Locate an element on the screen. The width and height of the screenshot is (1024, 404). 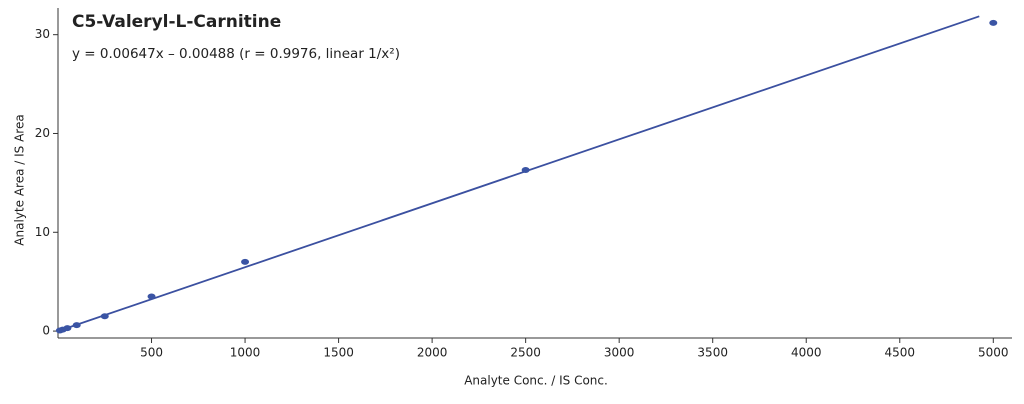
x-tick-label: 3000 is located at coordinates (619, 353).